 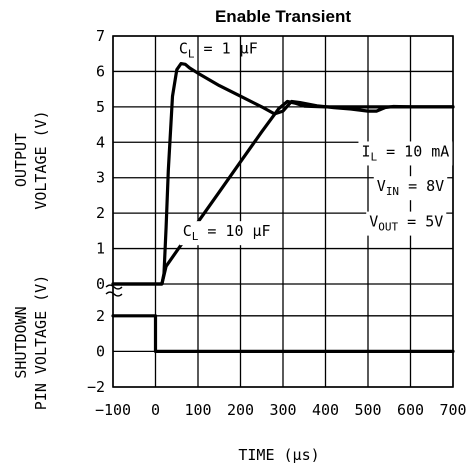 I want to click on y-tick-label: 7, so click(x=100, y=36).